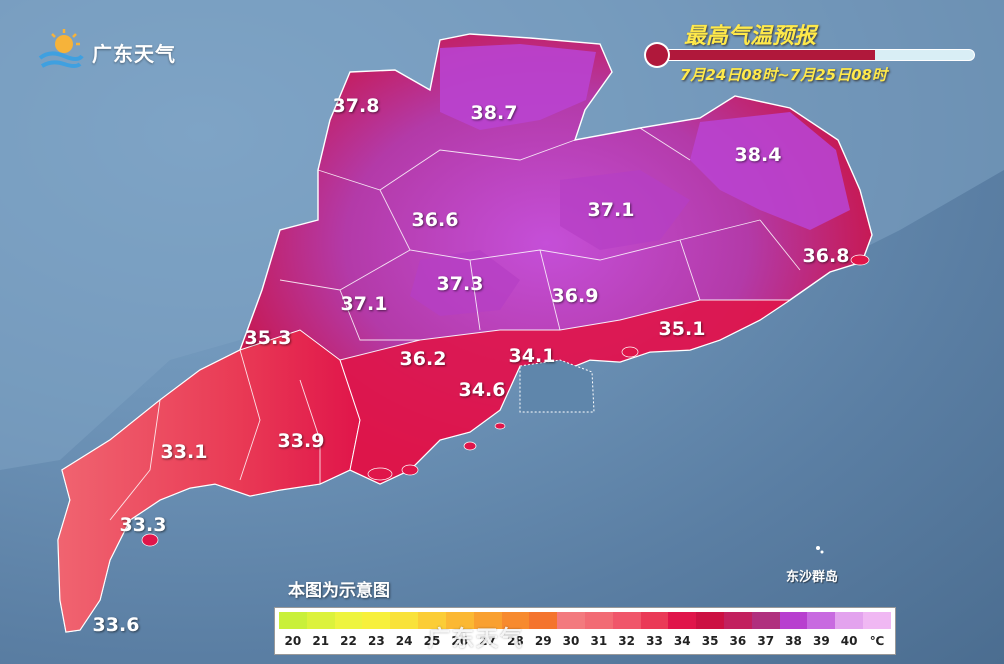  Describe the element at coordinates (812, 577) in the screenshot. I see `dongsha-label: 东沙群岛` at that location.